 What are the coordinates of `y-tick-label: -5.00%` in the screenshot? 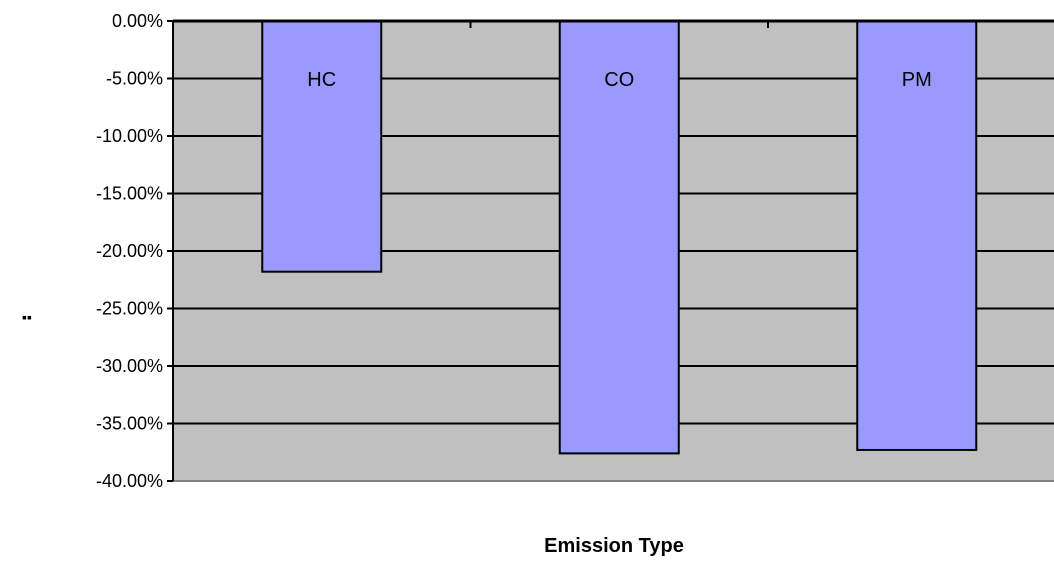 It's located at (134, 79).